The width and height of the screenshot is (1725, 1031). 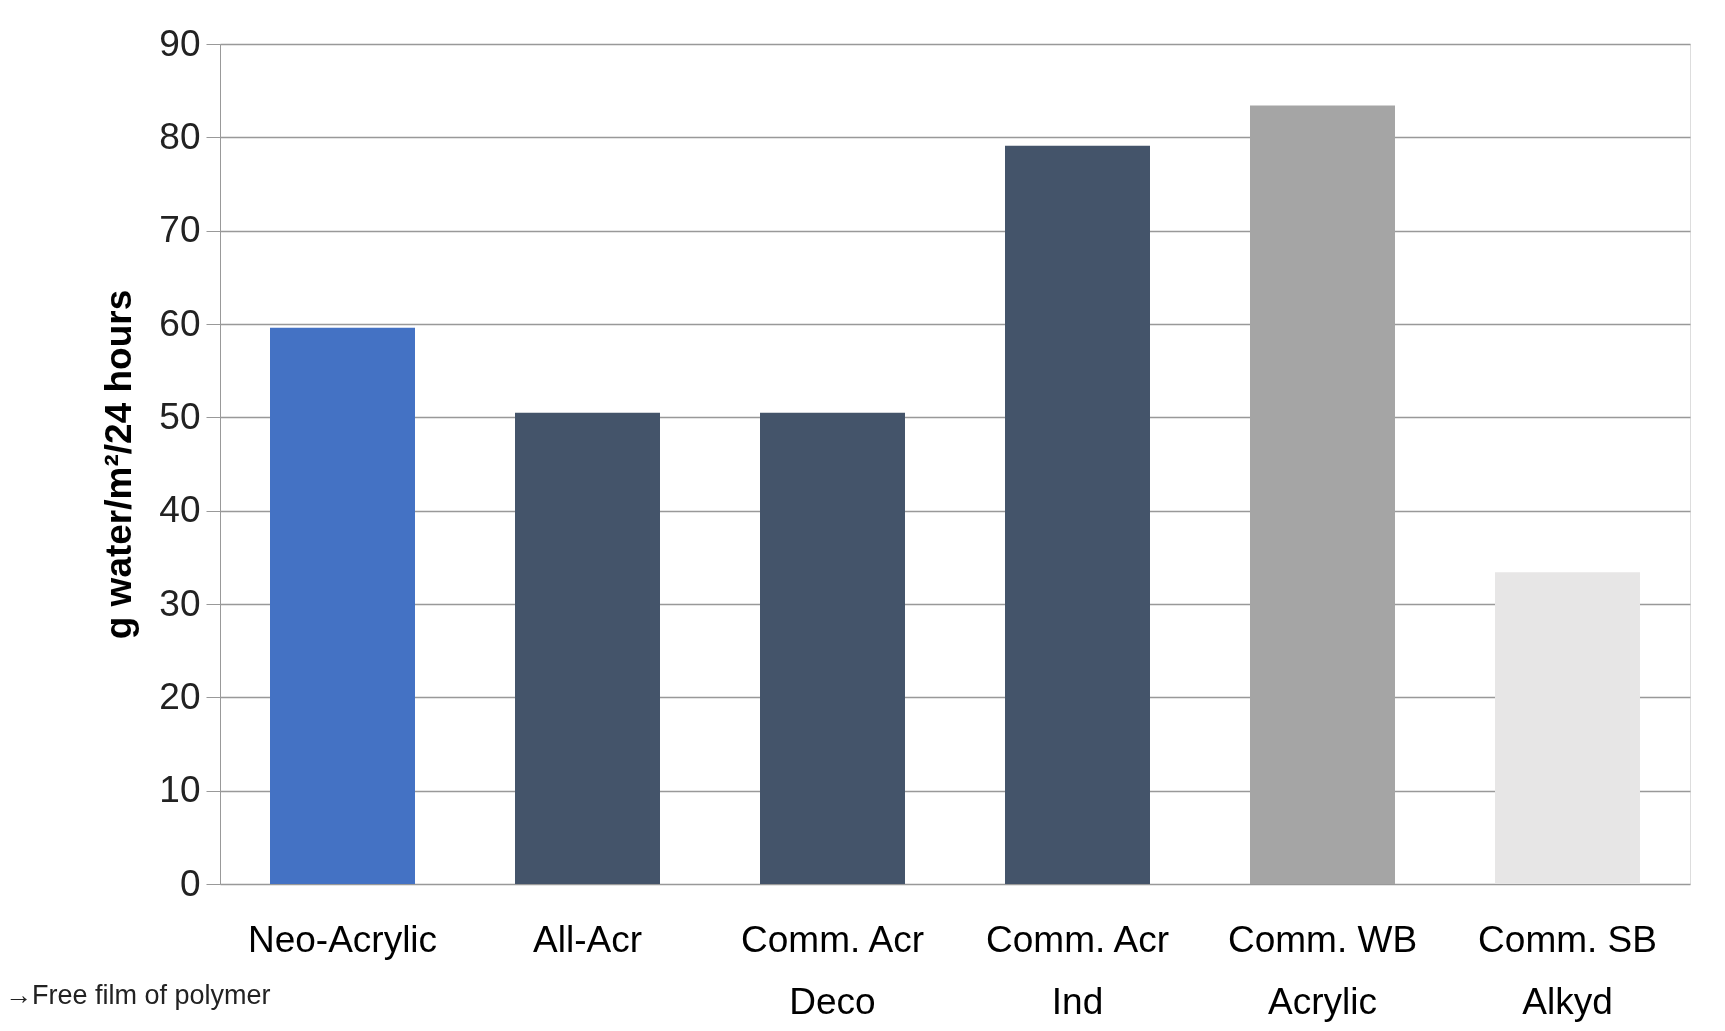 I want to click on x-tick-label: Comm. Acr Deco, so click(x=832, y=970).